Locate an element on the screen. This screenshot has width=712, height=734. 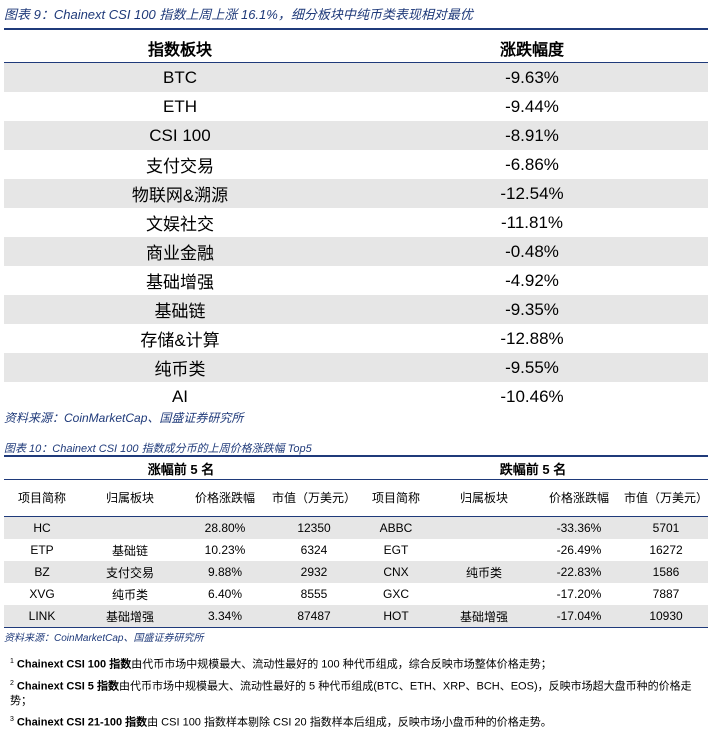
project-name: HOT is located at coordinates (396, 616).